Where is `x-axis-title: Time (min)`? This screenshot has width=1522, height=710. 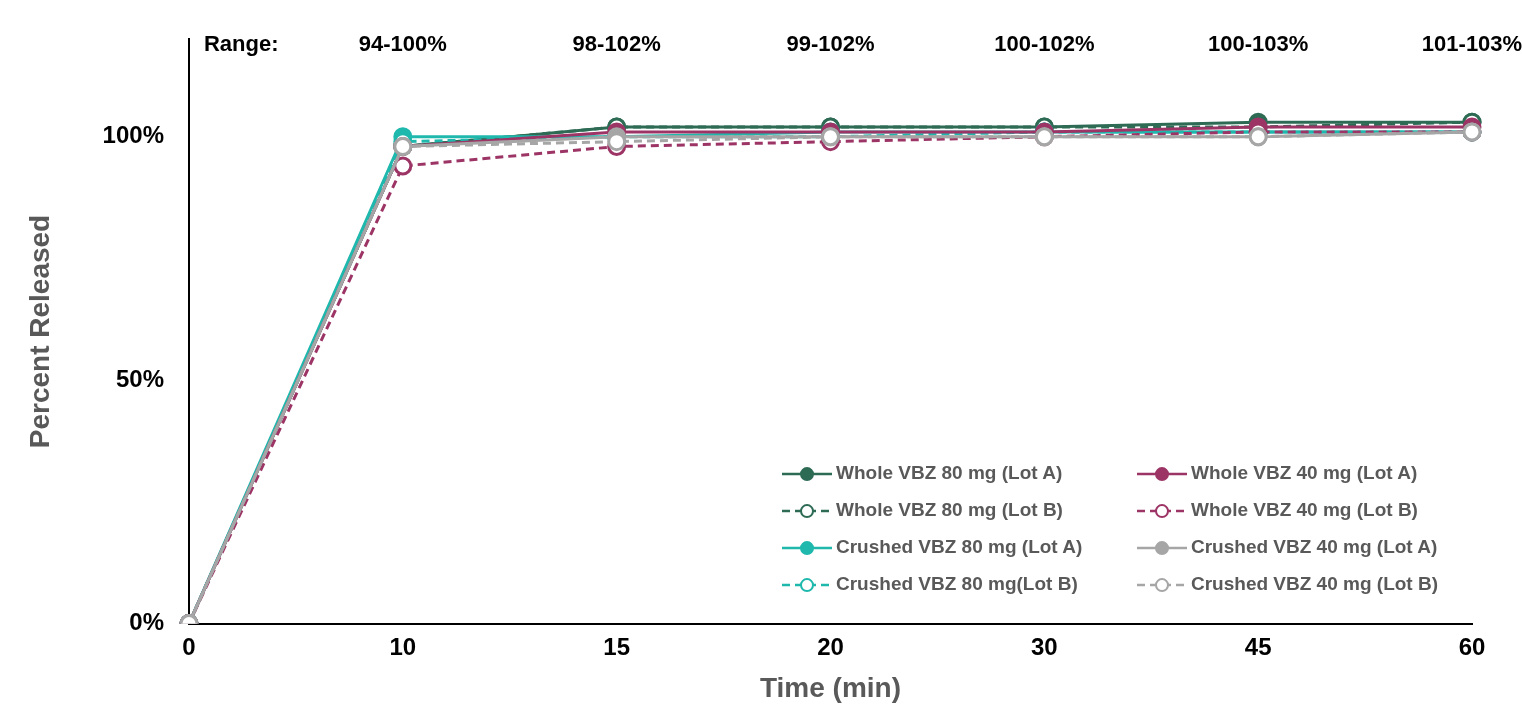
x-axis-title: Time (min) is located at coordinates (830, 687).